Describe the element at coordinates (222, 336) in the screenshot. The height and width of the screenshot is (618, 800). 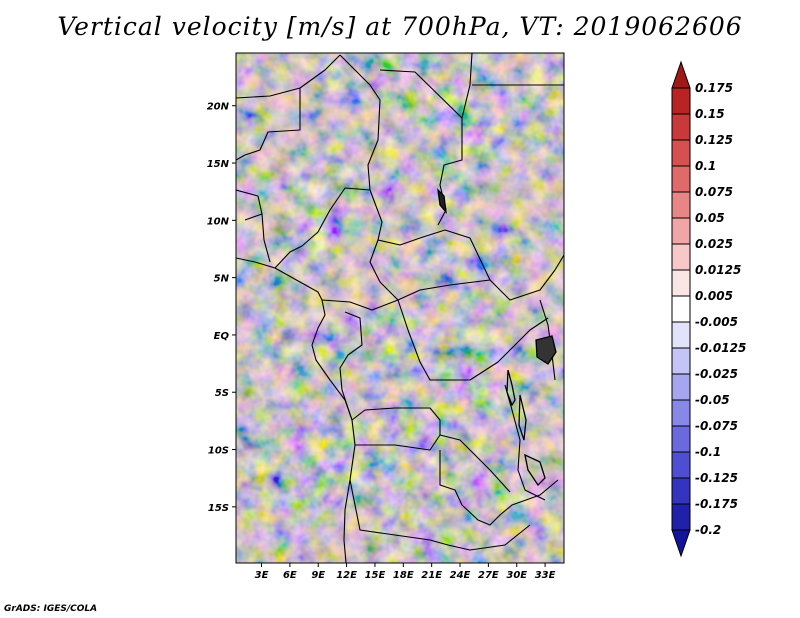
I see `lat-tick-label: EQ` at that location.